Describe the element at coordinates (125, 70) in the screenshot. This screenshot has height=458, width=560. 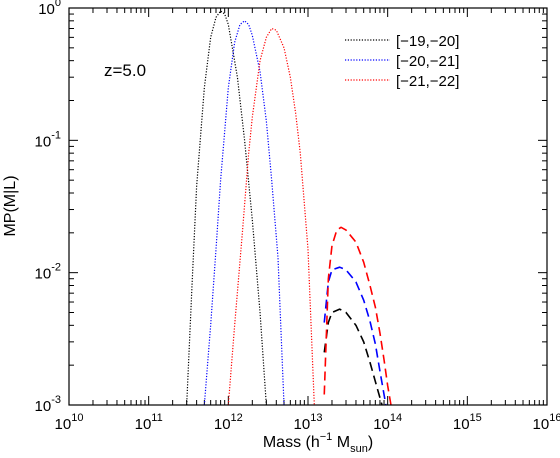
I see `annotation-label: z=5.0` at that location.